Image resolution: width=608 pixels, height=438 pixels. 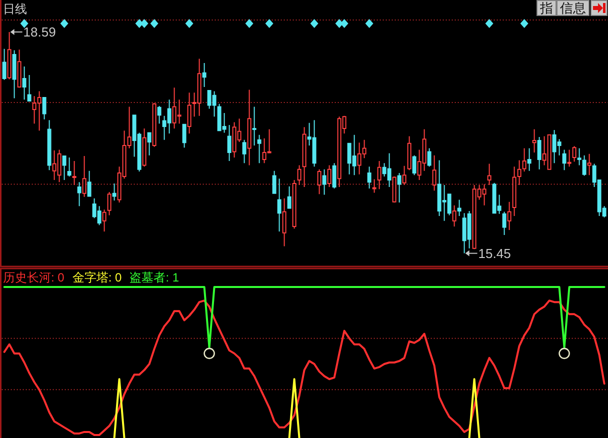 I want to click on legend: 历史长河: 0 金字塔: 0 盗墓者: 1, so click(x=91, y=277).